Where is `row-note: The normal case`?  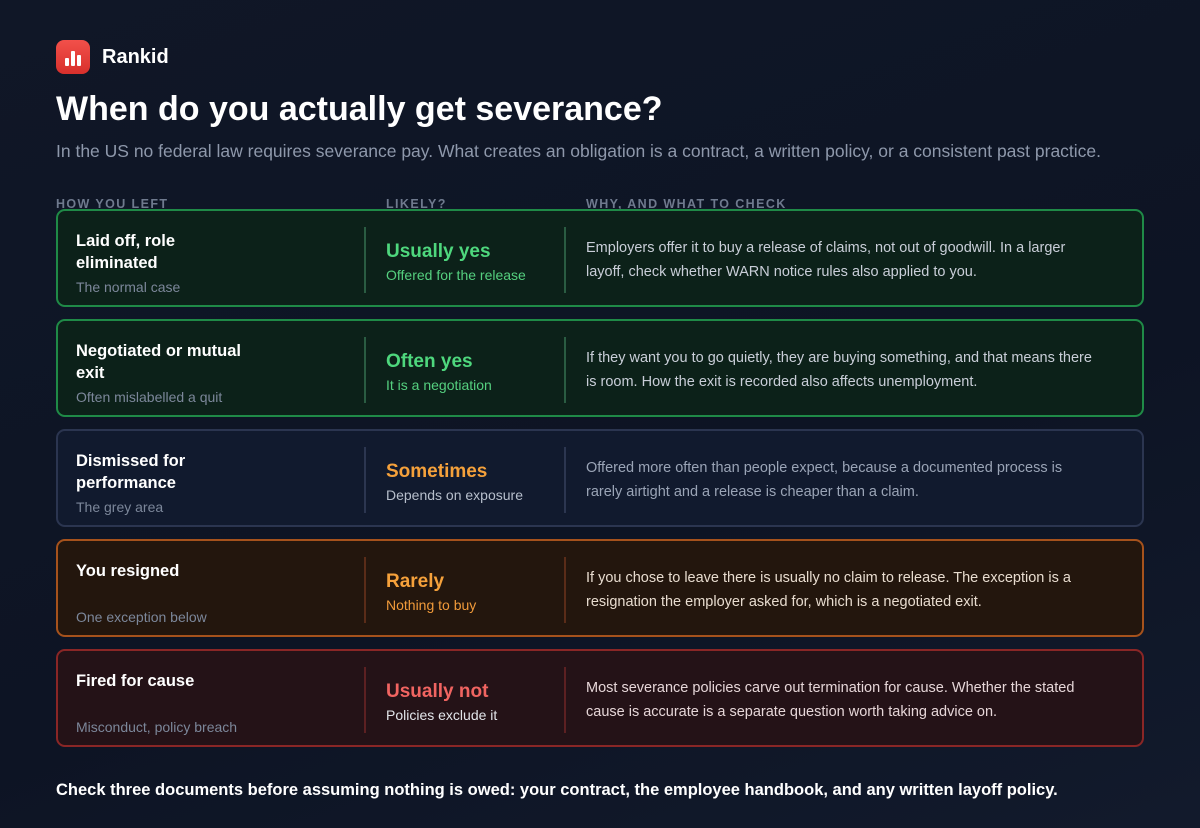
row-note: The normal case is located at coordinates (128, 287).